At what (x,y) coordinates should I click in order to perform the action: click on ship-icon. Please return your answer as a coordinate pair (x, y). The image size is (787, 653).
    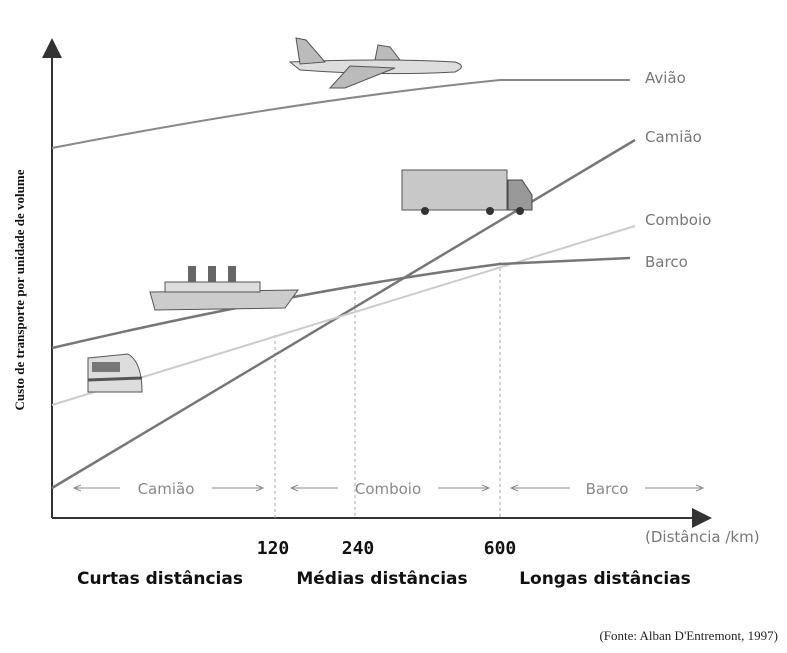
    Looking at the image, I should click on (224, 288).